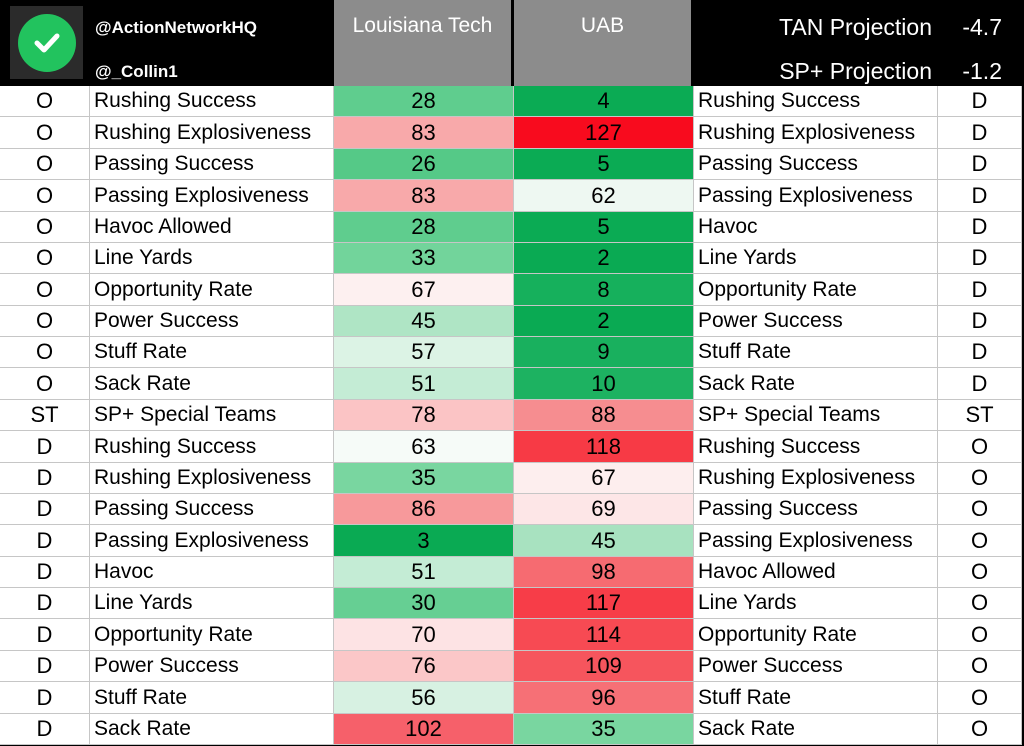 The height and width of the screenshot is (746, 1024). I want to click on projection-panel: TAN Projection -4.7 SP+ Projection -1.2, so click(858, 43).